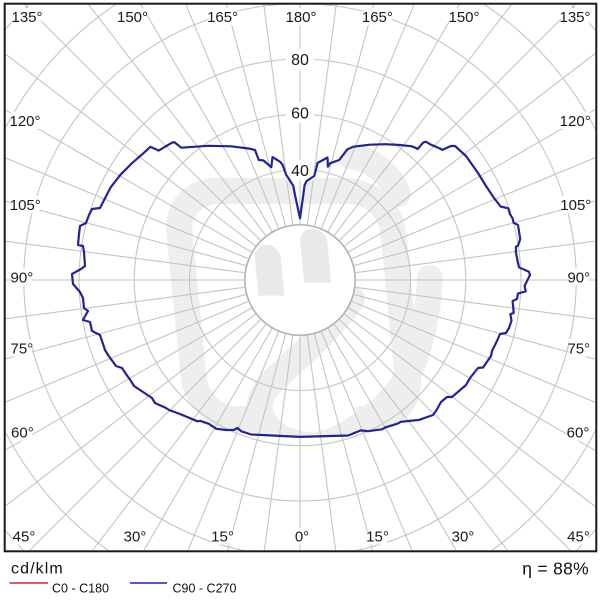  What do you see at coordinates (205, 589) in the screenshot?
I see `svg-text: C90 - C270` at bounding box center [205, 589].